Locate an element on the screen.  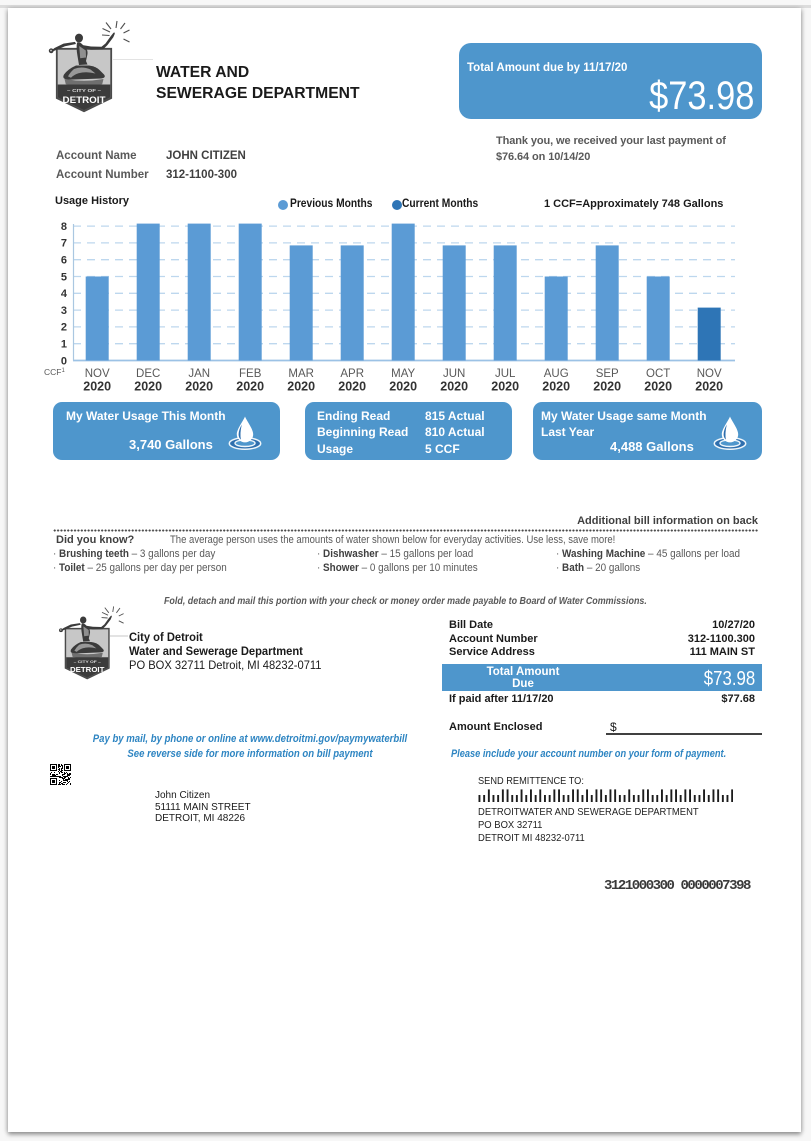
svg-text: 7 is located at coordinates (64, 244).